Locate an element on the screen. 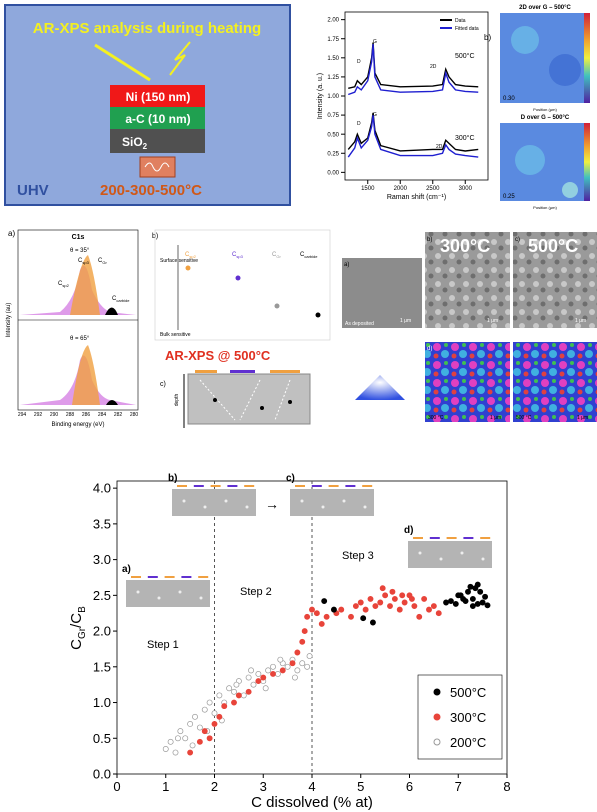 The height and width of the screenshot is (812, 597). legend-label: 200°C is located at coordinates (468, 742).